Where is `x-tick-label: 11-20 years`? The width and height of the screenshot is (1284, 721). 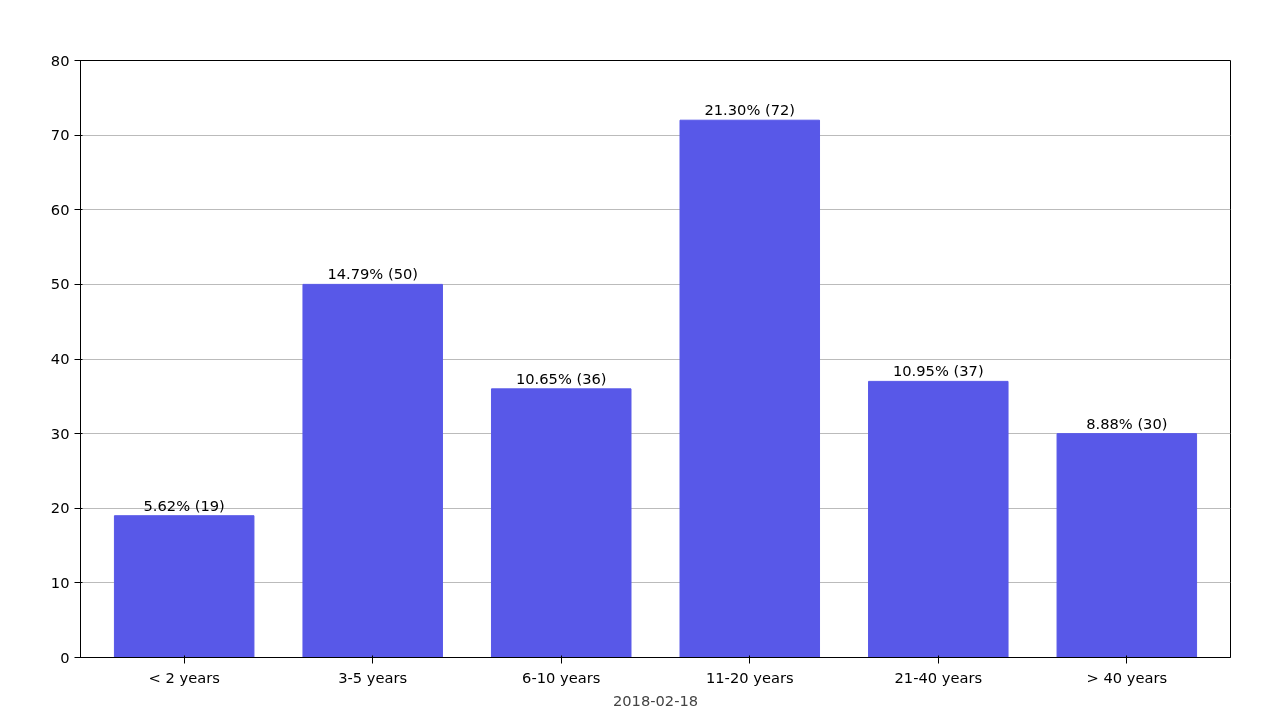 x-tick-label: 11-20 years is located at coordinates (749, 677).